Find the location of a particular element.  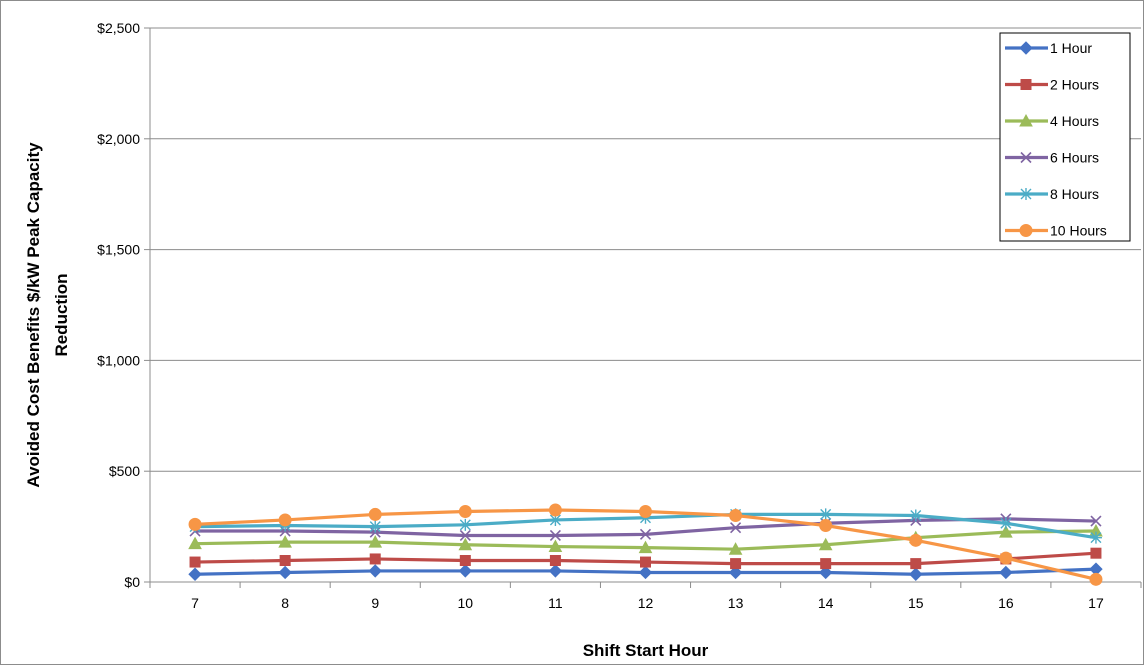

y-tick-label: $1,500 is located at coordinates (118, 250).